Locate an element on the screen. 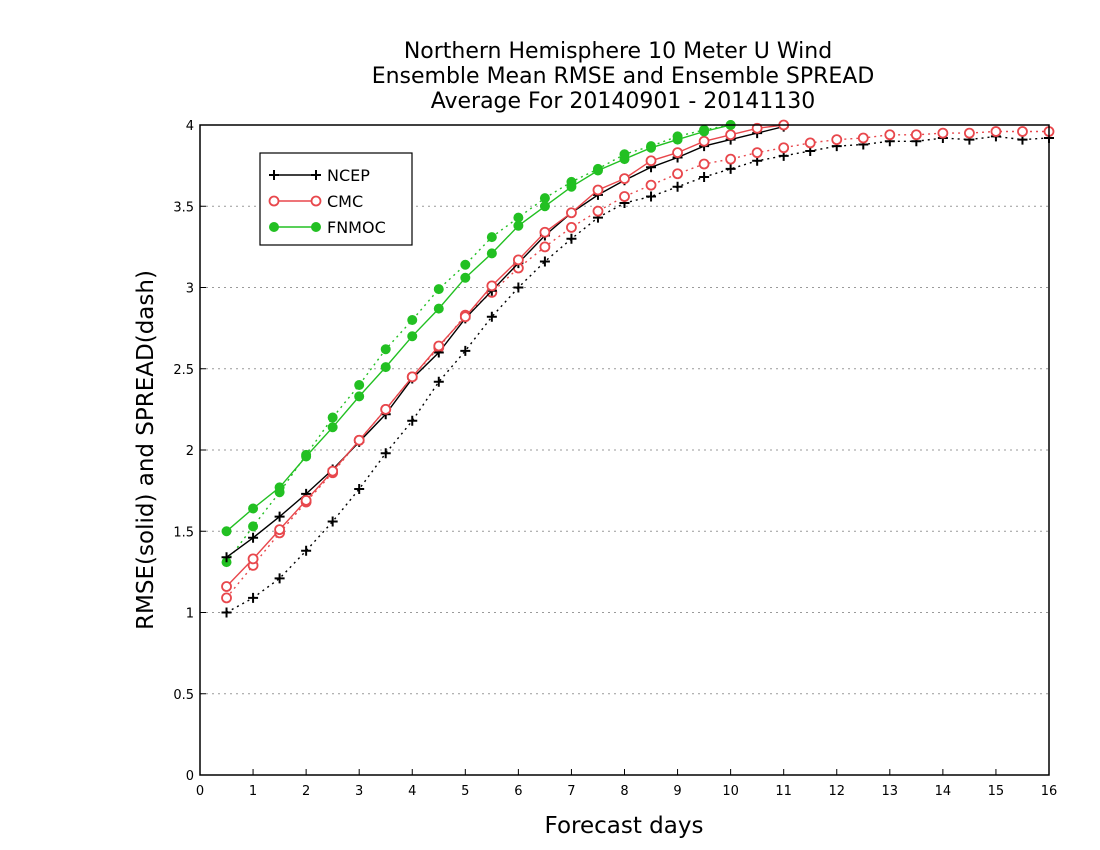 Image resolution: width=1100 pixels, height=850 pixels. y-tick-label: 3.5 is located at coordinates (183, 207).